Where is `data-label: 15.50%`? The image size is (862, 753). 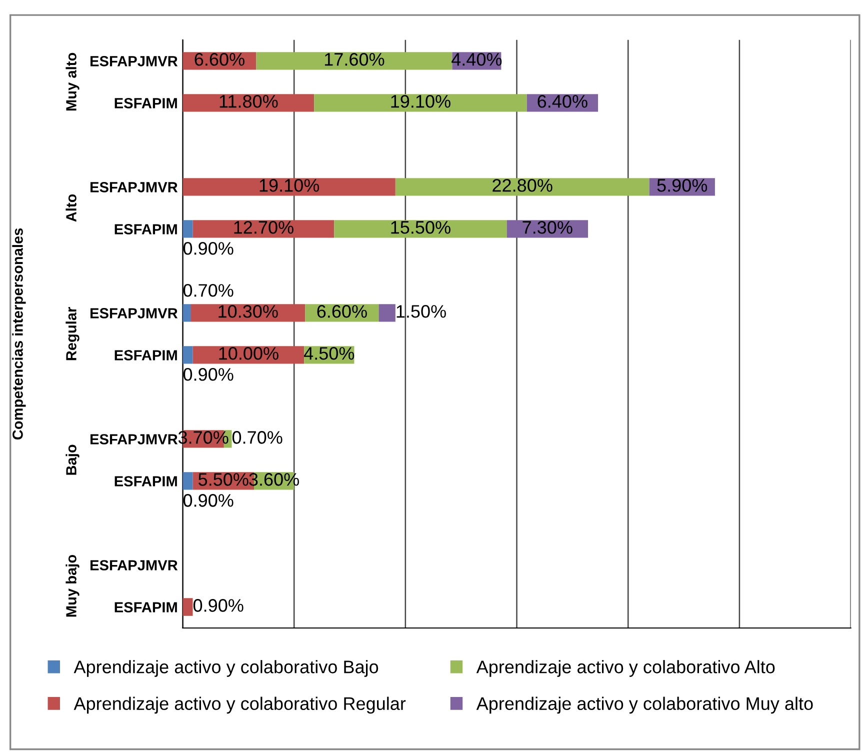 data-label: 15.50% is located at coordinates (420, 227).